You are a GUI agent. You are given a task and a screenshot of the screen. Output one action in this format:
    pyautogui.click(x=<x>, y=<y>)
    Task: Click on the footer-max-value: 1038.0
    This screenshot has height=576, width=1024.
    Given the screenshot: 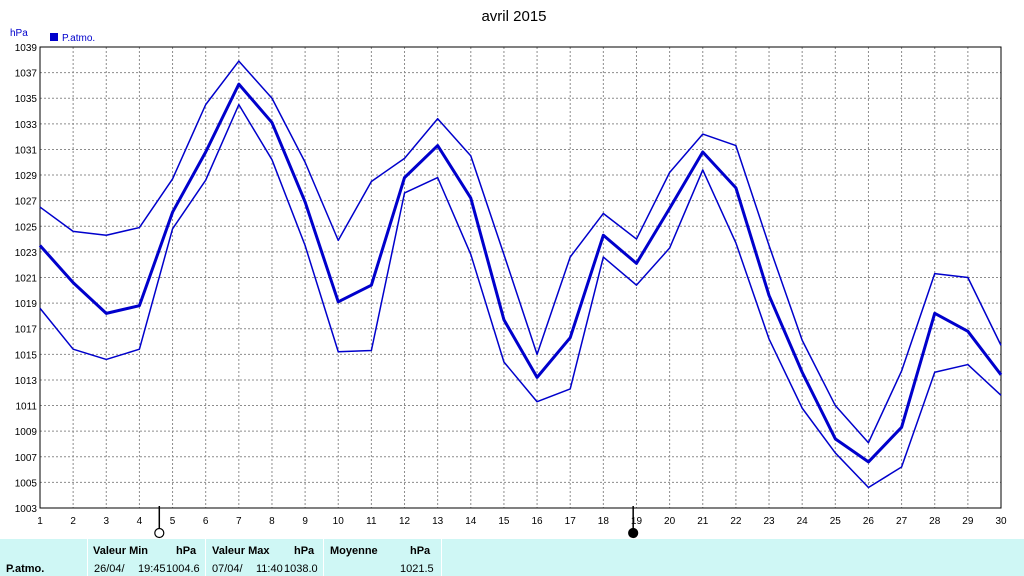 What is the action you would take?
    pyautogui.click(x=301, y=569)
    